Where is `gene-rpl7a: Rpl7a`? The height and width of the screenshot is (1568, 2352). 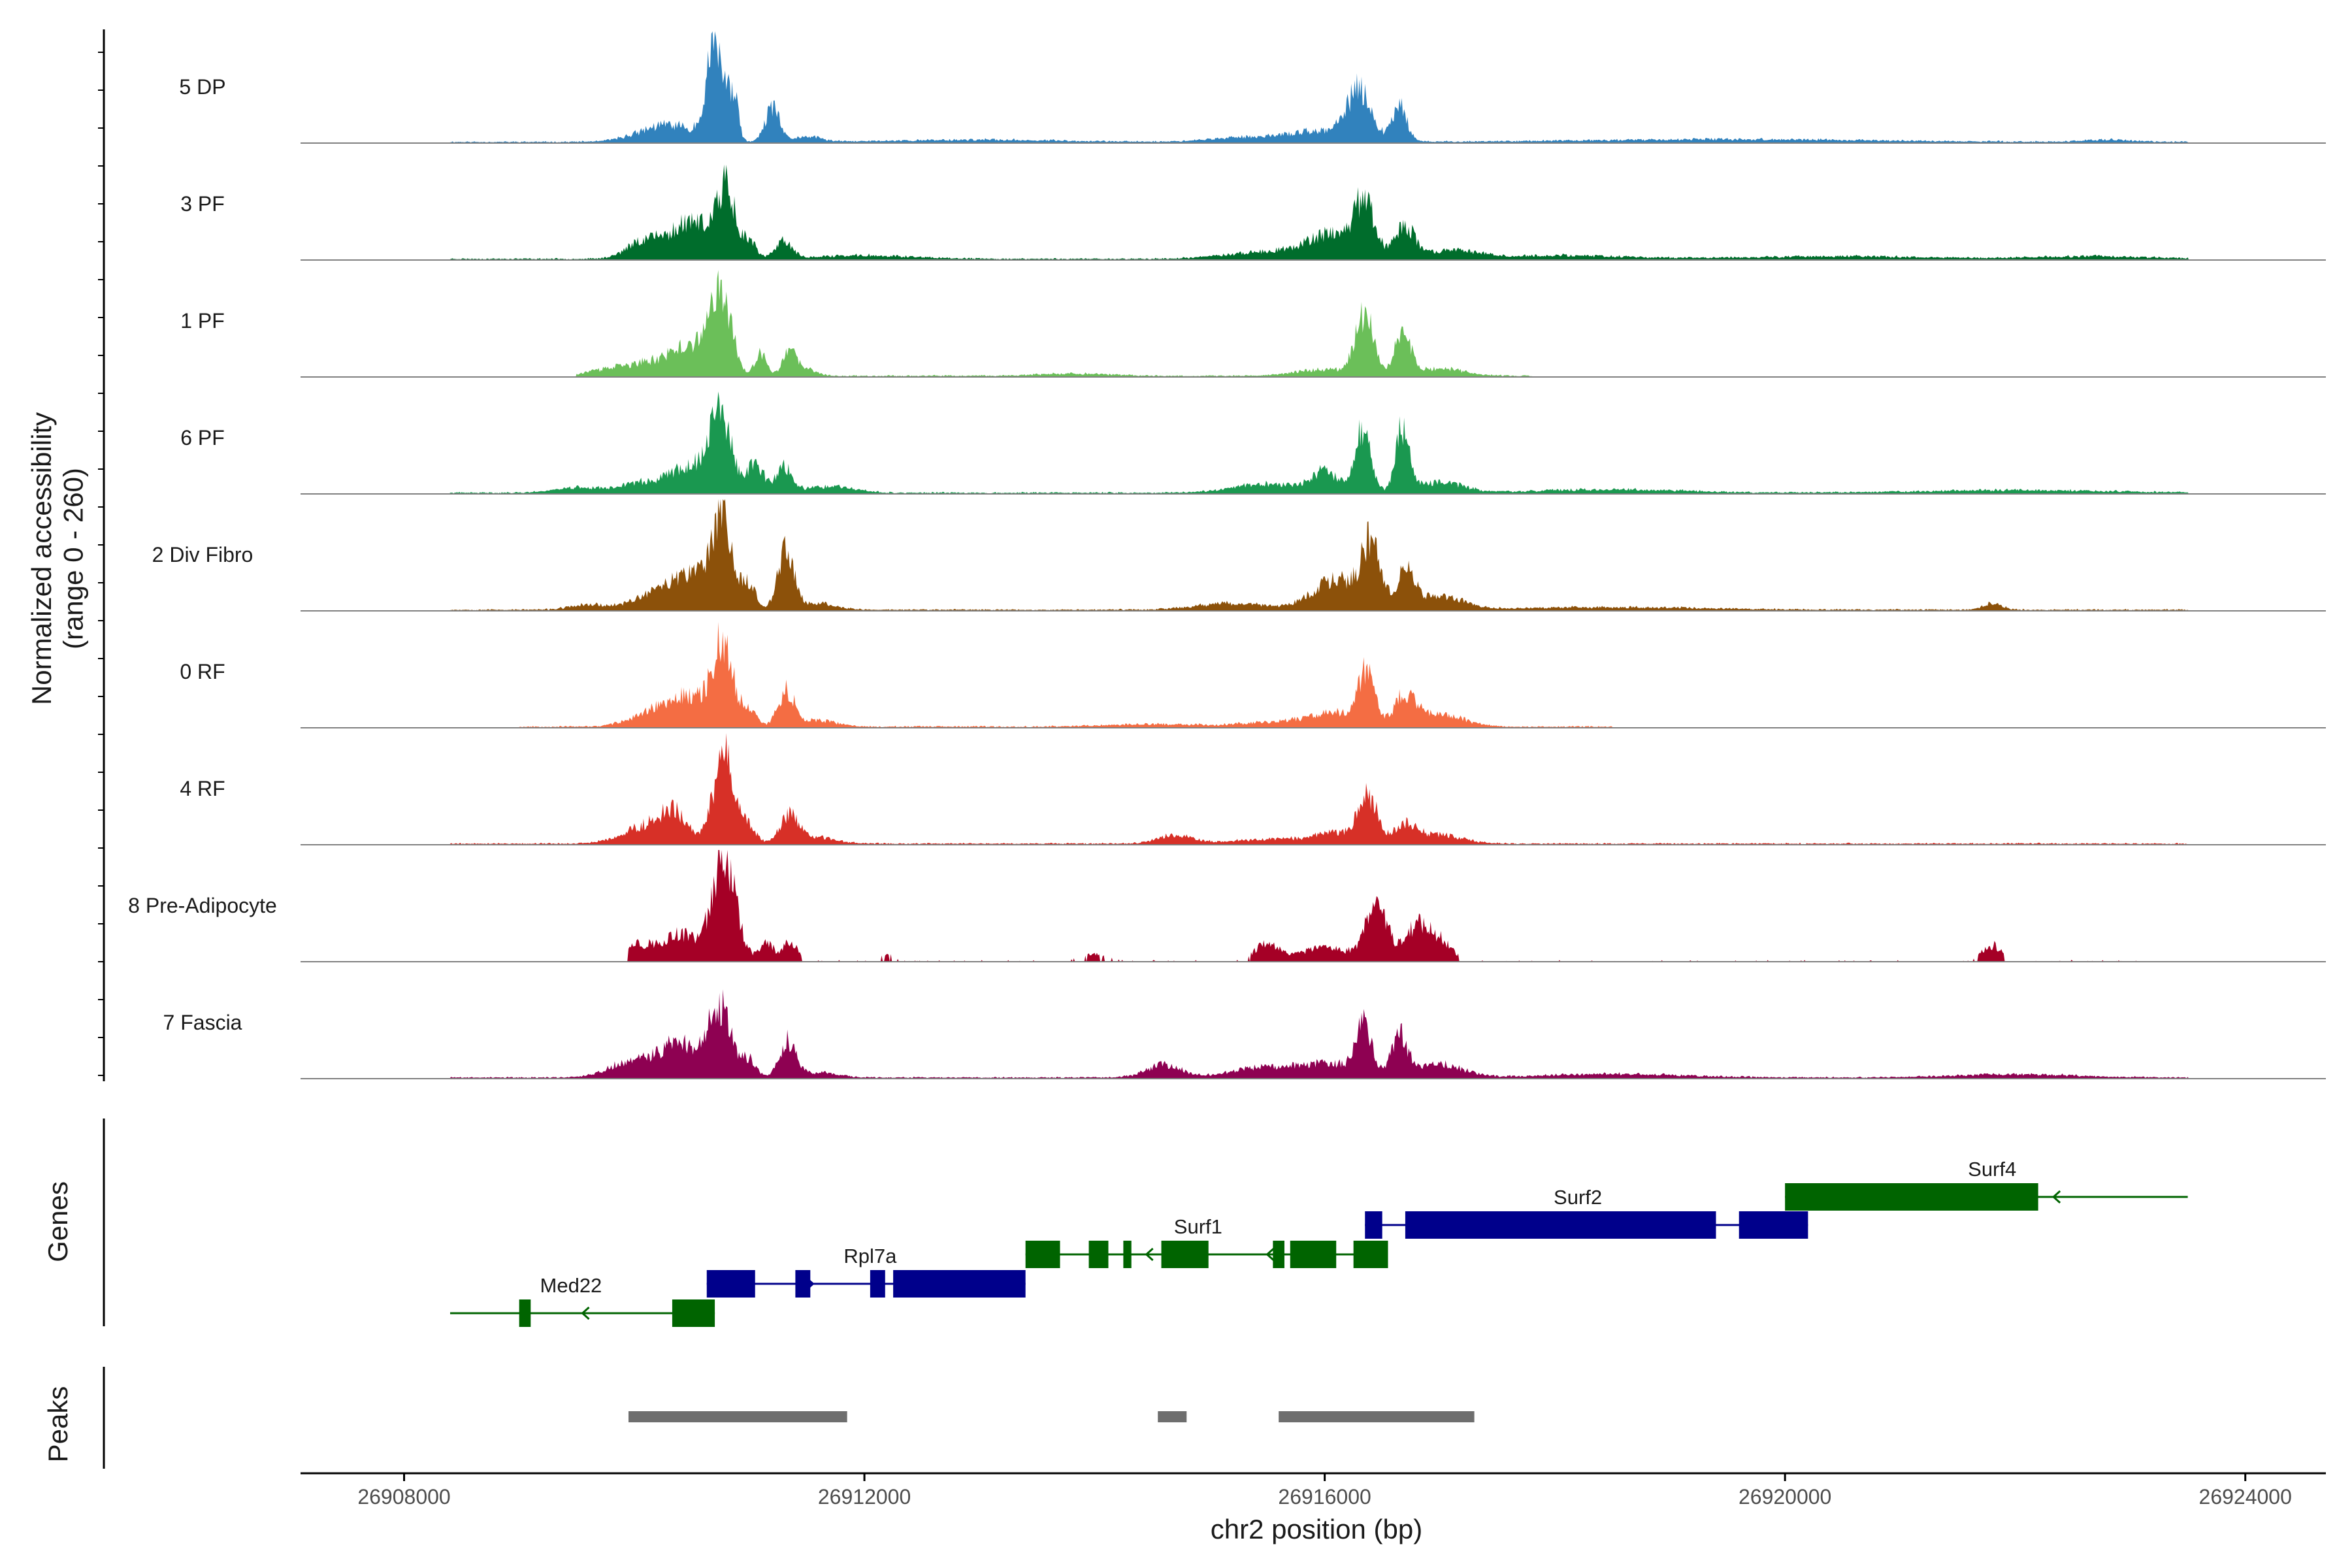
gene-rpl7a: Rpl7a is located at coordinates (866, 1271).